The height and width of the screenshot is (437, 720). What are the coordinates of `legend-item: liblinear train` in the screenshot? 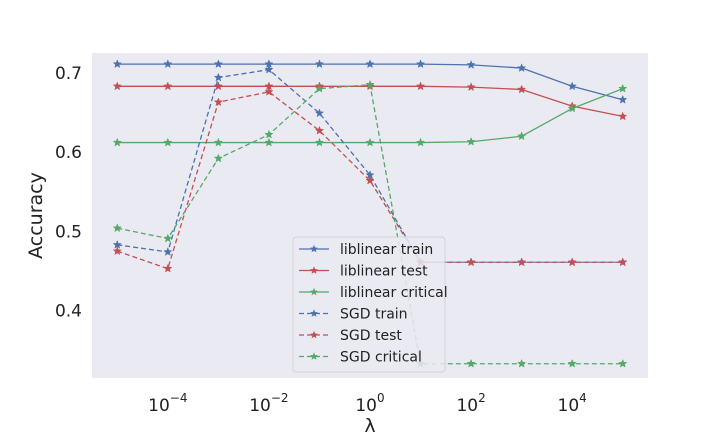 It's located at (366, 250).